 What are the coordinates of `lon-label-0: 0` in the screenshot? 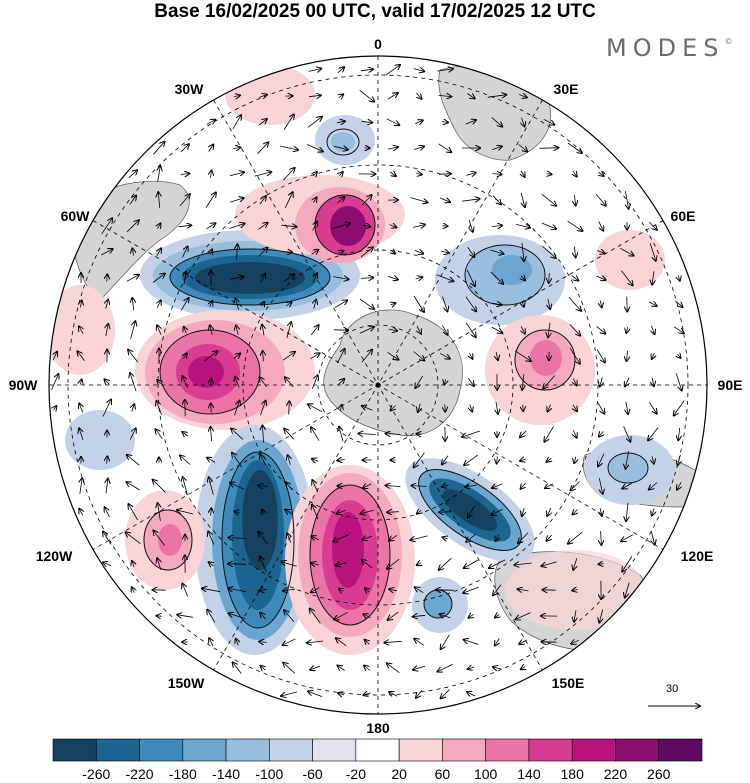 It's located at (378, 44).